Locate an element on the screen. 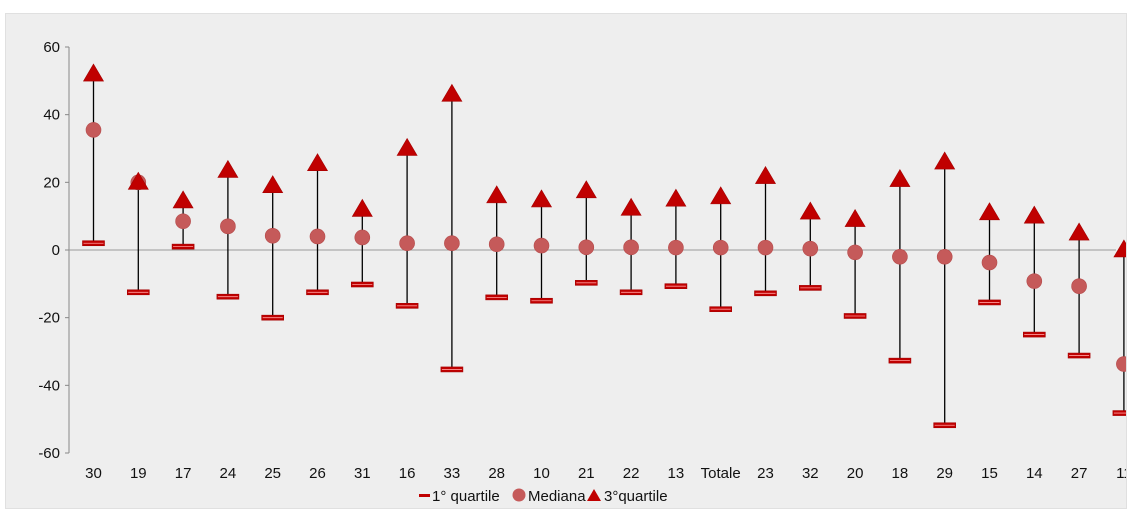 The width and height of the screenshot is (1133, 514). legend-q3-label: 3°quartile is located at coordinates (636, 496).